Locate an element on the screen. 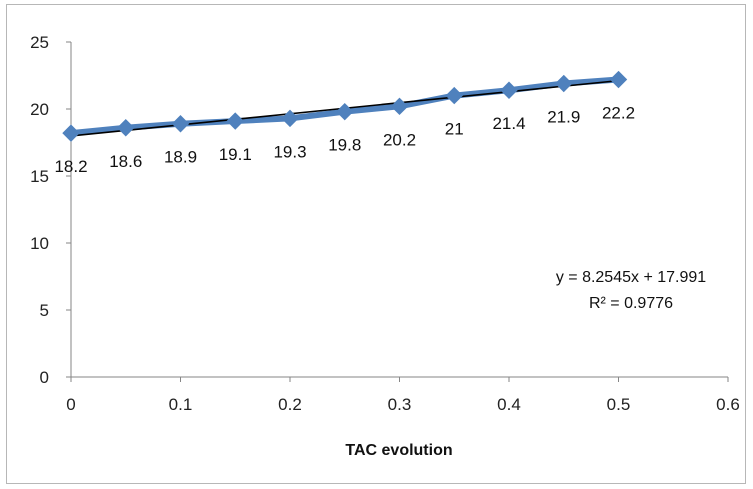  y-tick-label: 25 is located at coordinates (39, 42).